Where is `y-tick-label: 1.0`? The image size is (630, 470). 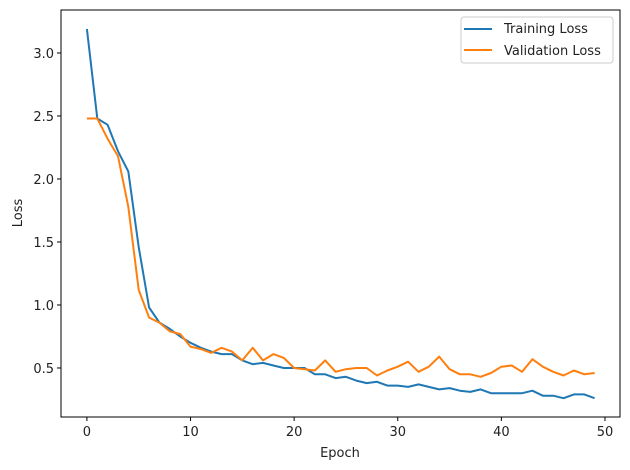 y-tick-label: 1.0 is located at coordinates (43, 306).